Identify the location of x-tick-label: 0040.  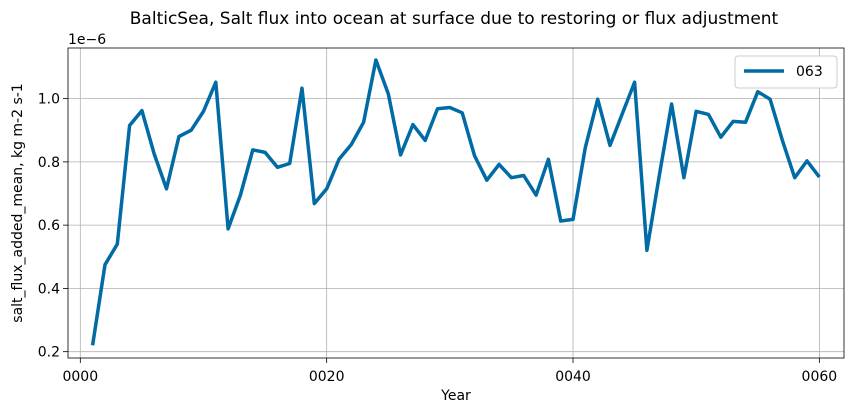
(573, 377).